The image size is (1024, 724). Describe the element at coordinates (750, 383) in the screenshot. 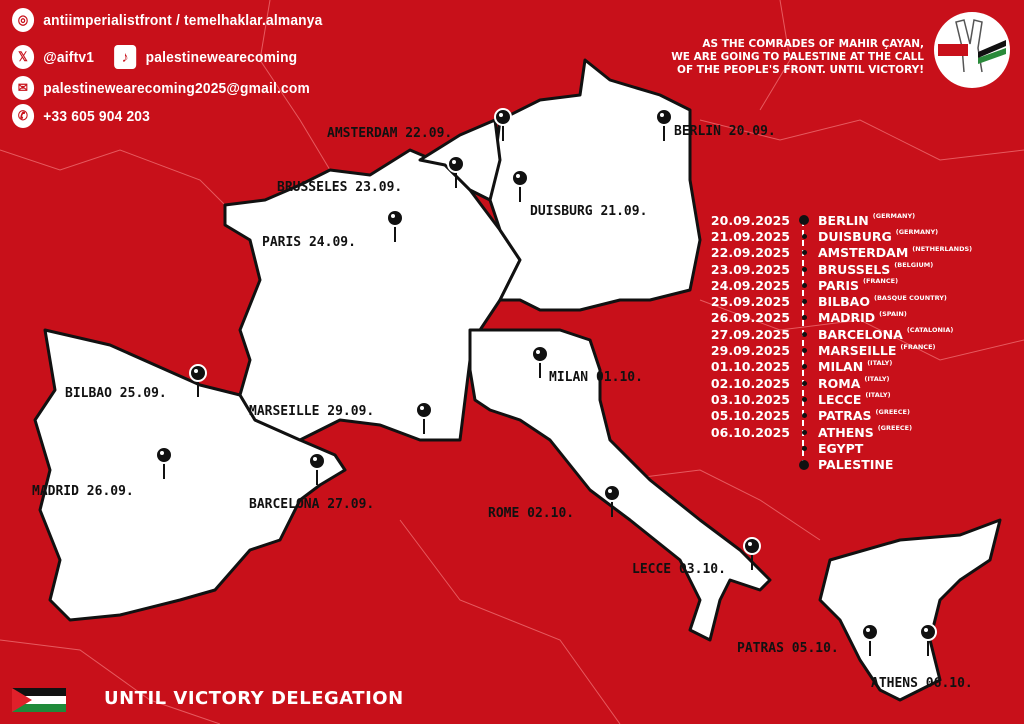

I see `itinerary-date: 02.10.2025` at that location.